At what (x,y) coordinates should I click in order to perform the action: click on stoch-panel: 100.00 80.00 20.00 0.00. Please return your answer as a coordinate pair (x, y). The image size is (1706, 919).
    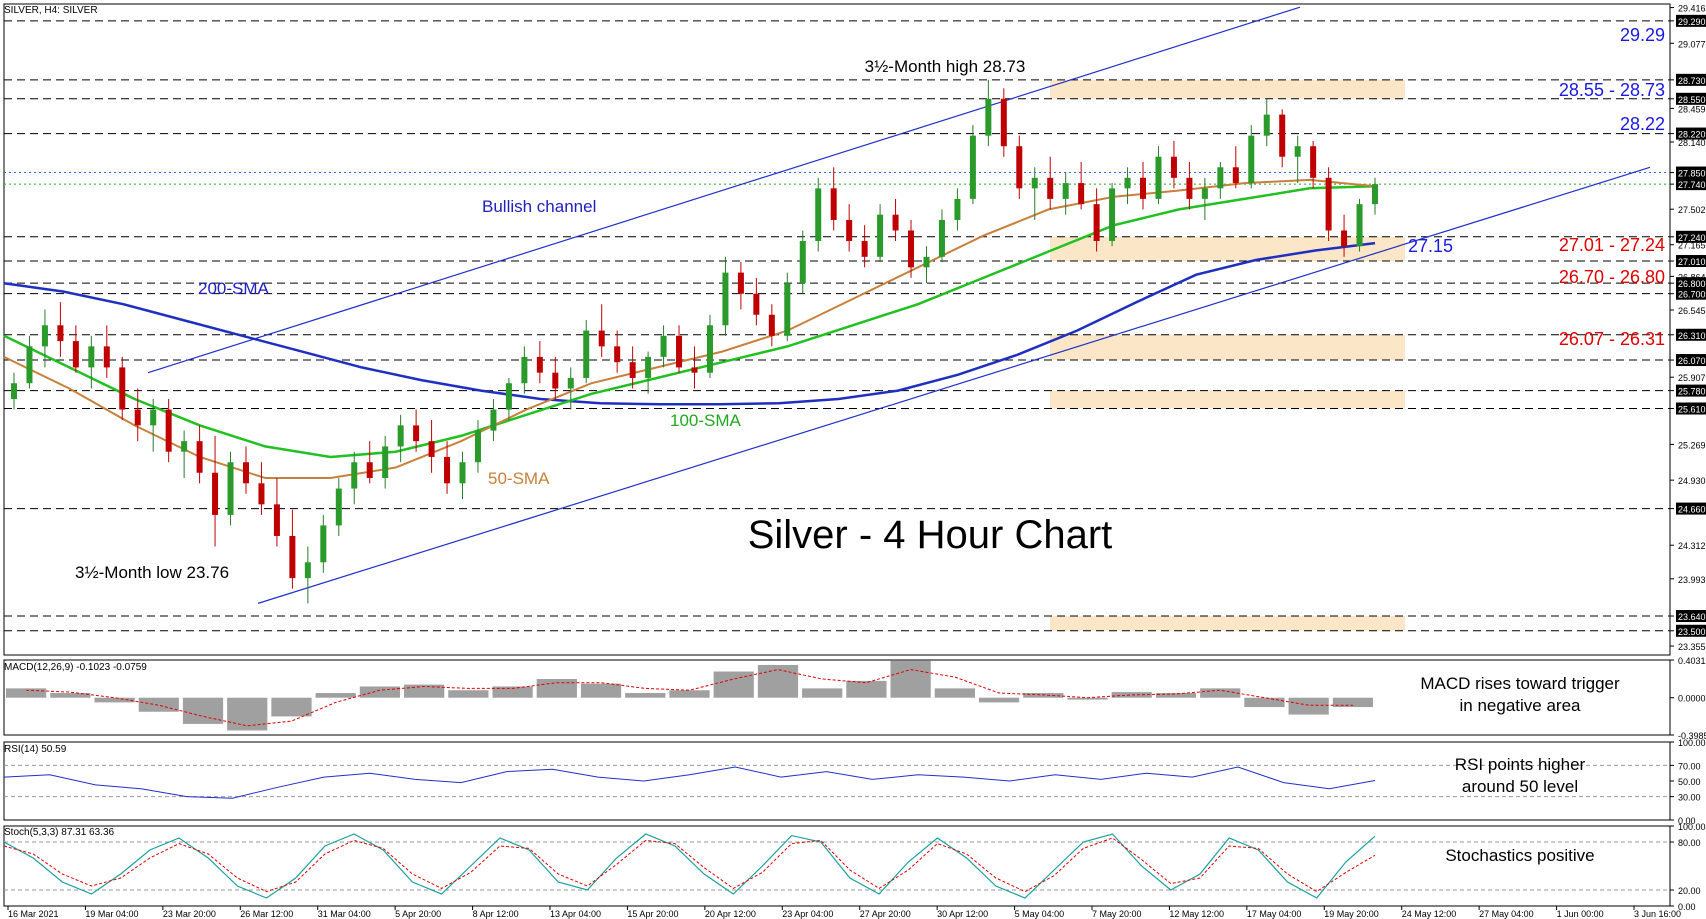
    Looking at the image, I should click on (854, 867).